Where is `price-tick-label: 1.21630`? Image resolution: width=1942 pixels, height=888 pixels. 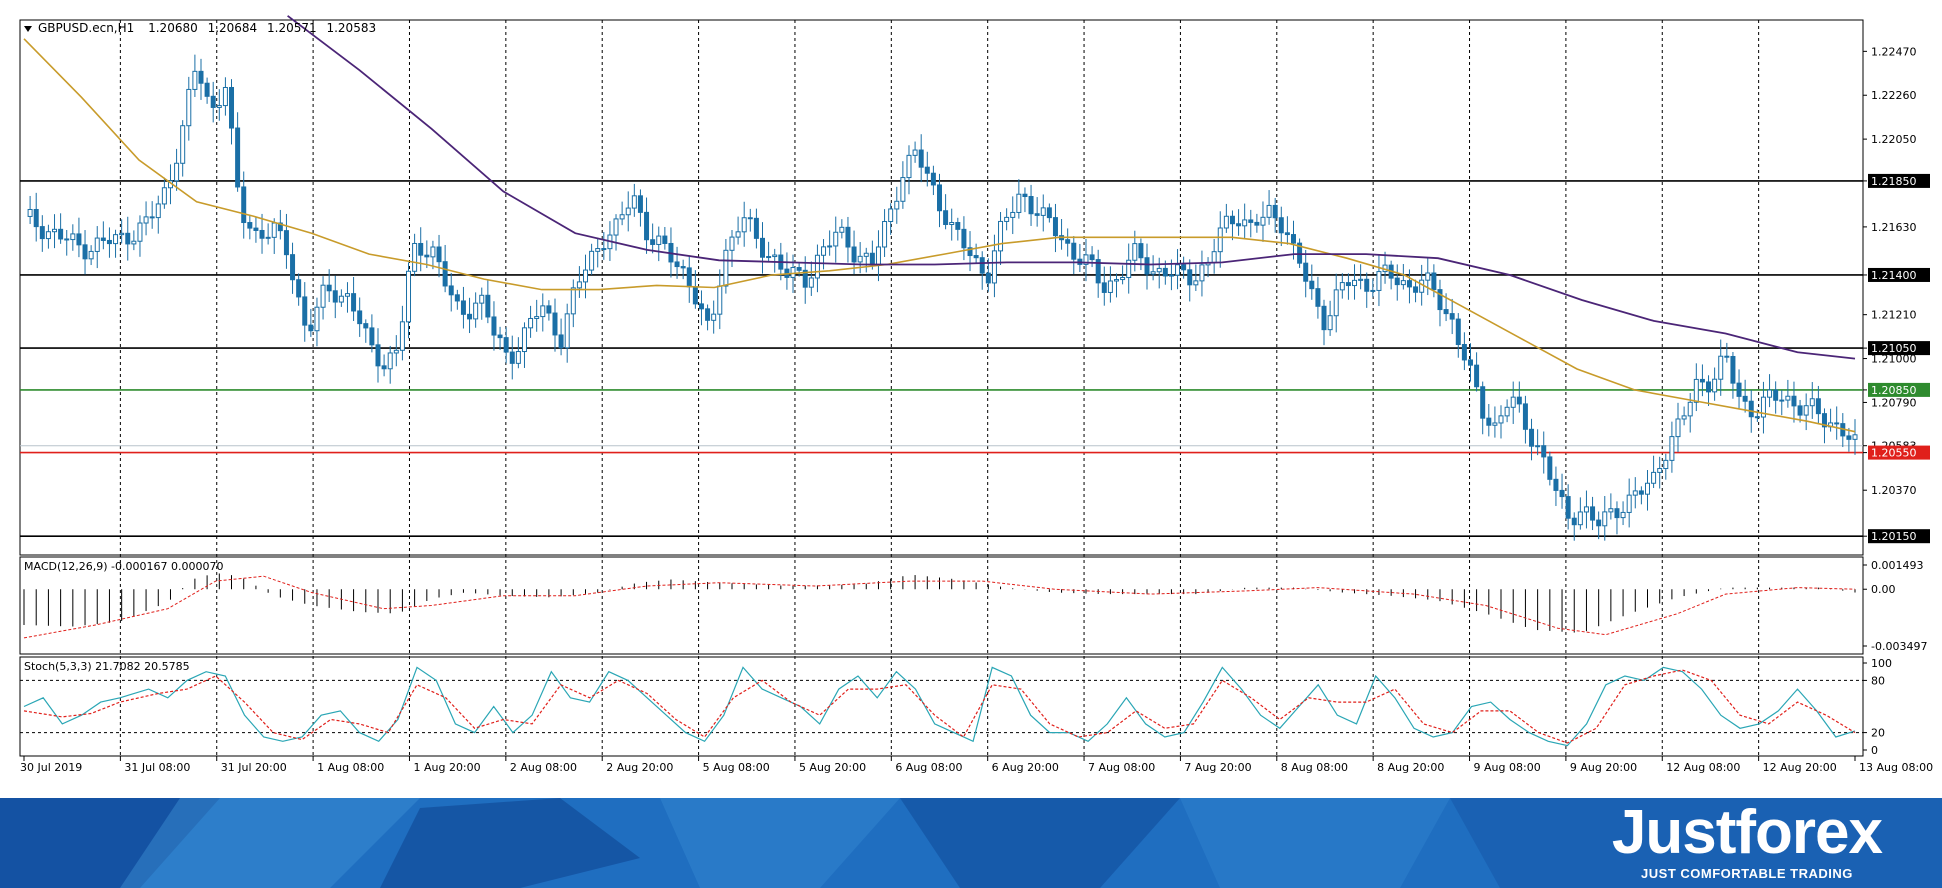
price-tick-label: 1.21630 is located at coordinates (1894, 227).